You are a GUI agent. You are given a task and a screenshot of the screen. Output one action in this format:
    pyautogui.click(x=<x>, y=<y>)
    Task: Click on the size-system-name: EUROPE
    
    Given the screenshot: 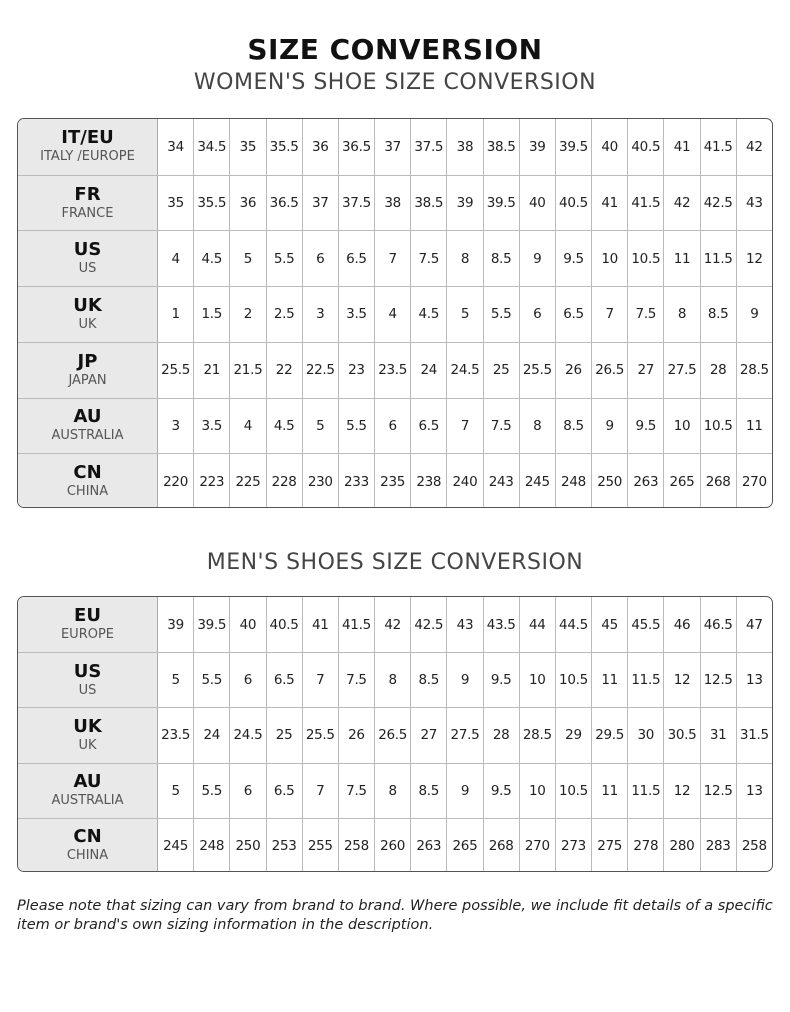 What is the action you would take?
    pyautogui.click(x=87, y=635)
    